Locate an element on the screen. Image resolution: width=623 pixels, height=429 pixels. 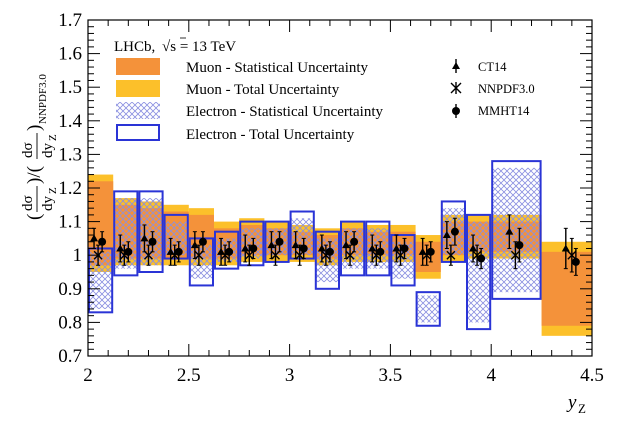
legend-swatch-electron-total is located at coordinates (138, 132).